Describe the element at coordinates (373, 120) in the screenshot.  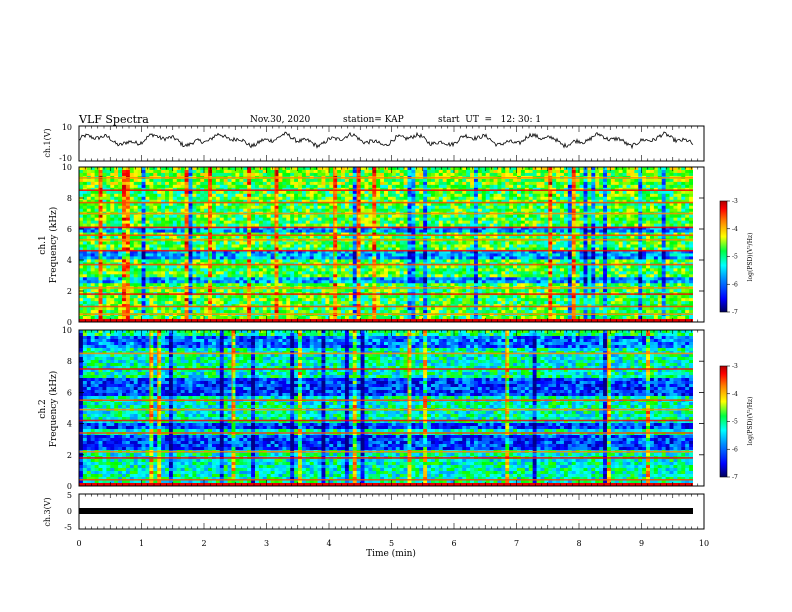
I see `station-label: station= KAP` at that location.